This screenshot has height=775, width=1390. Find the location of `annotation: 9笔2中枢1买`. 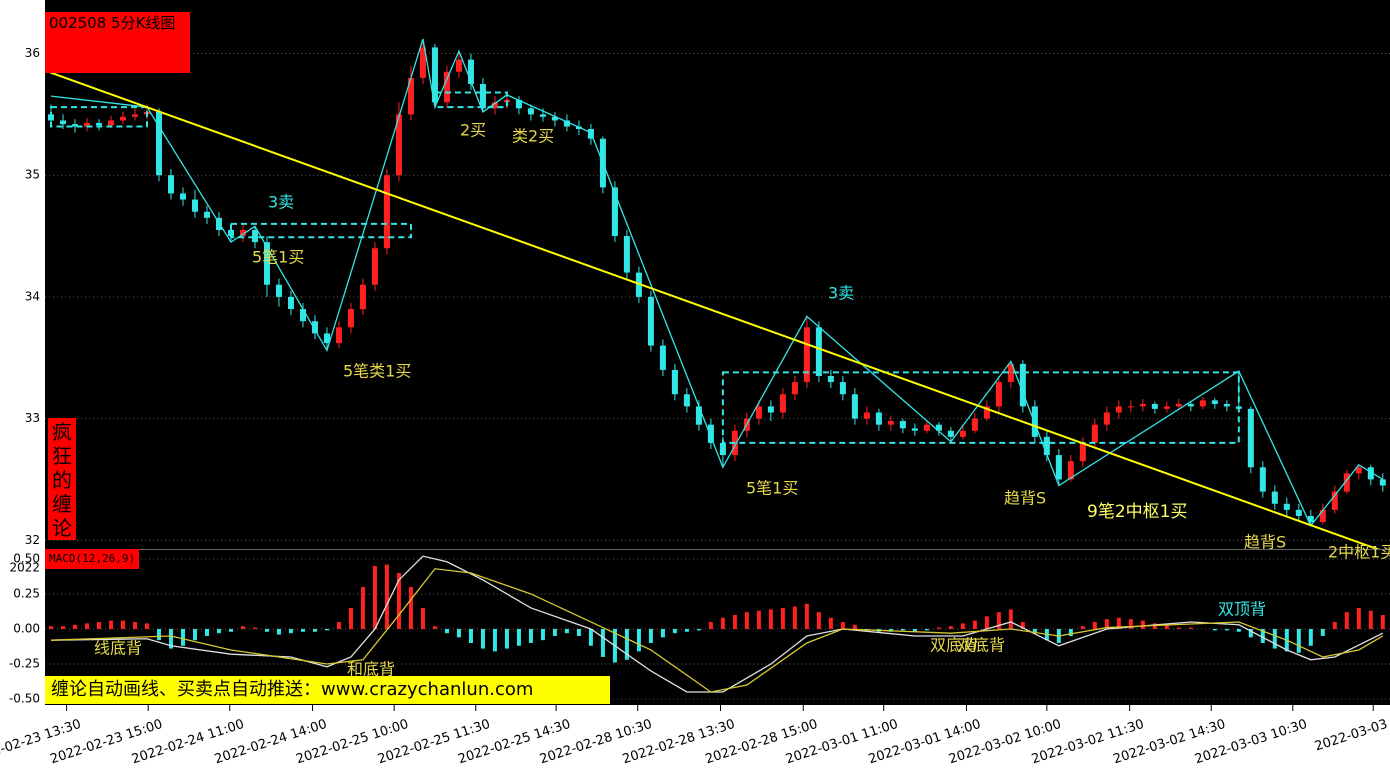

annotation: 9笔2中枢1买 is located at coordinates (1137, 512).